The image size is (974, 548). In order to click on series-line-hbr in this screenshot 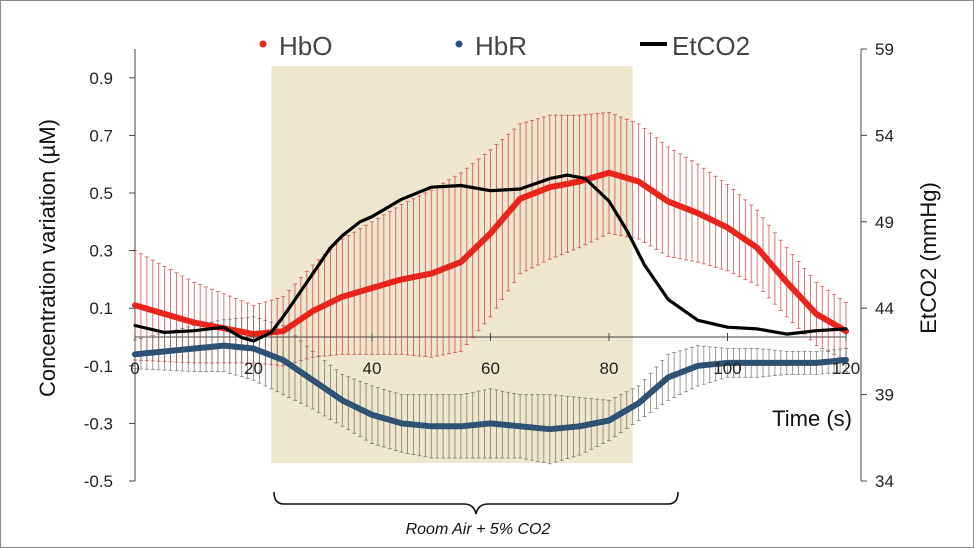, I will do `click(490, 387)`.